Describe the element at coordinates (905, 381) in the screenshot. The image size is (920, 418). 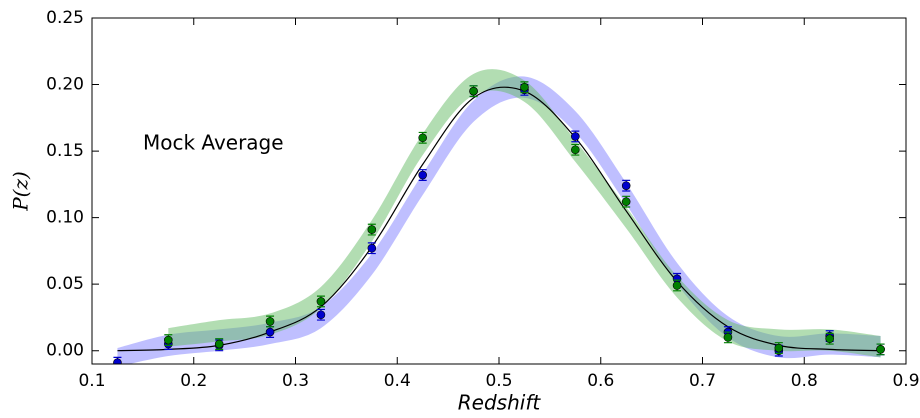
I see `x-tick-label: 0.9` at that location.